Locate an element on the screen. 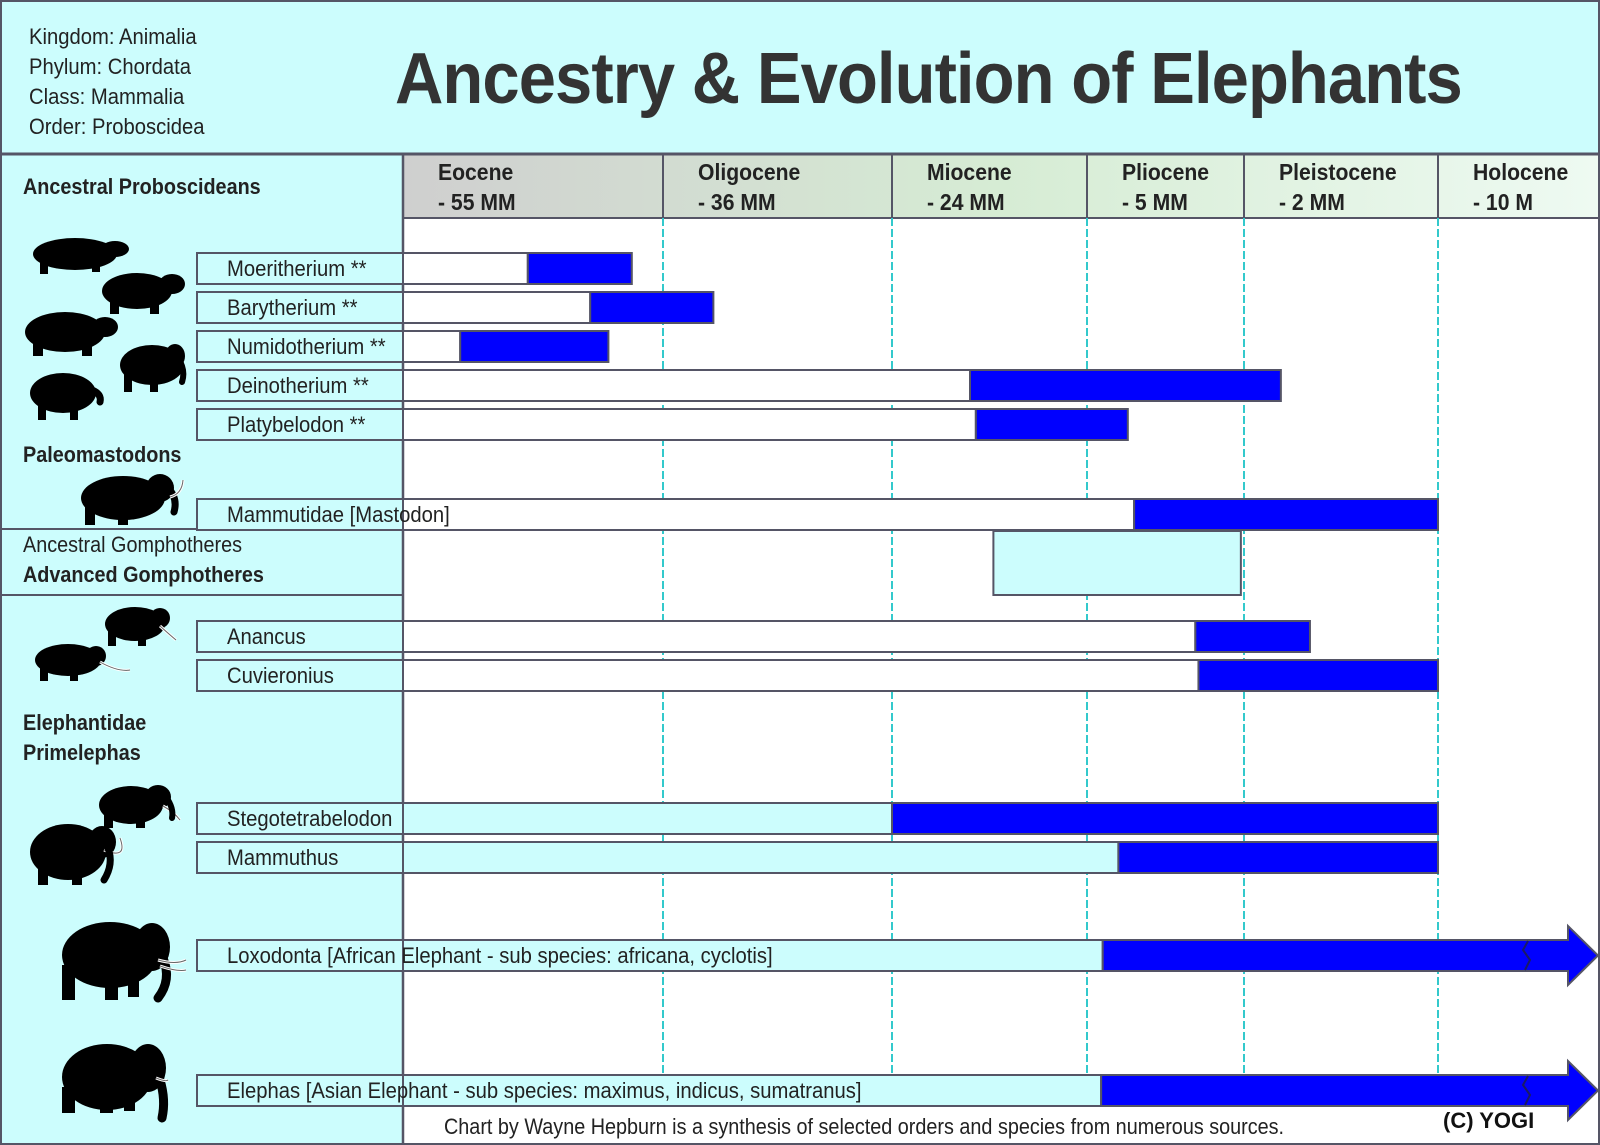 The height and width of the screenshot is (1145, 1600). epoch-name: Eocene is located at coordinates (476, 172).